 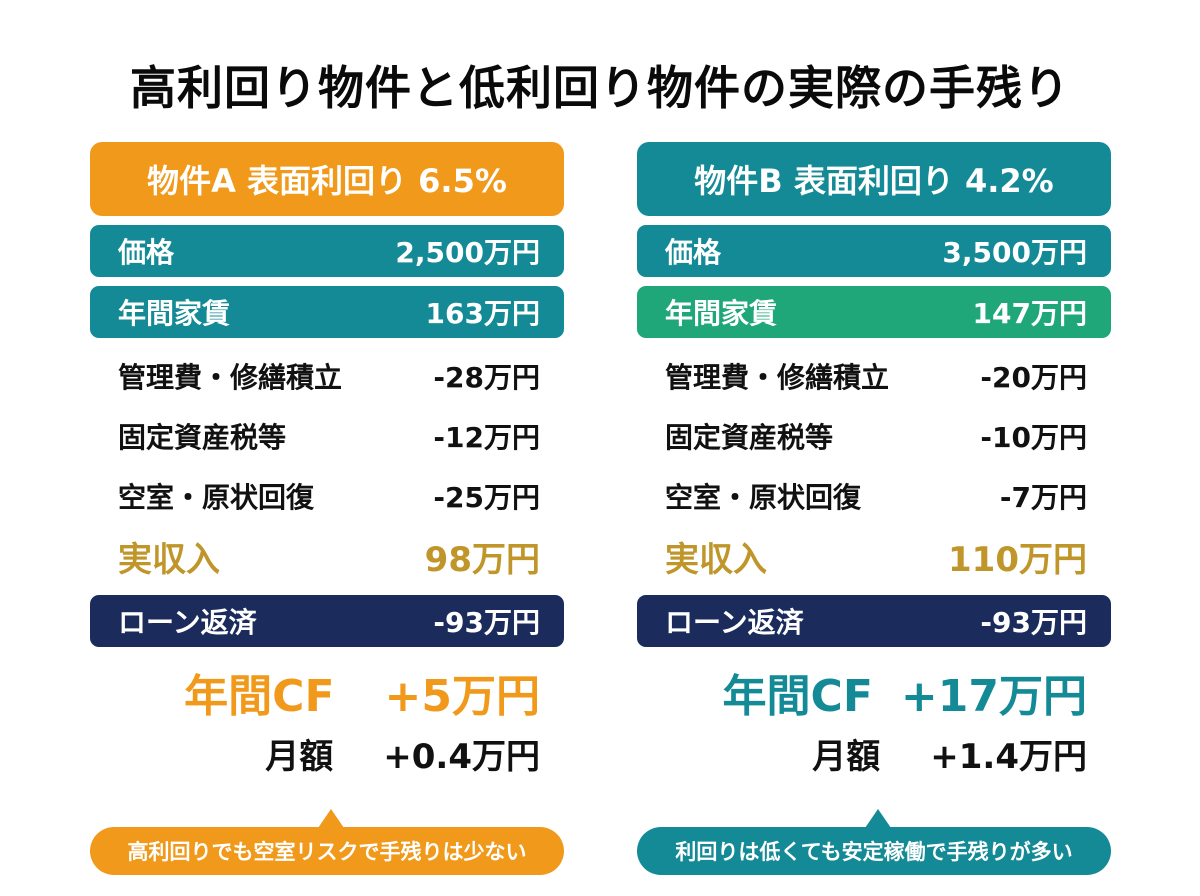 What do you see at coordinates (327, 436) in the screenshot?
I see `tax-row: 固定資産税等 -12万円` at bounding box center [327, 436].